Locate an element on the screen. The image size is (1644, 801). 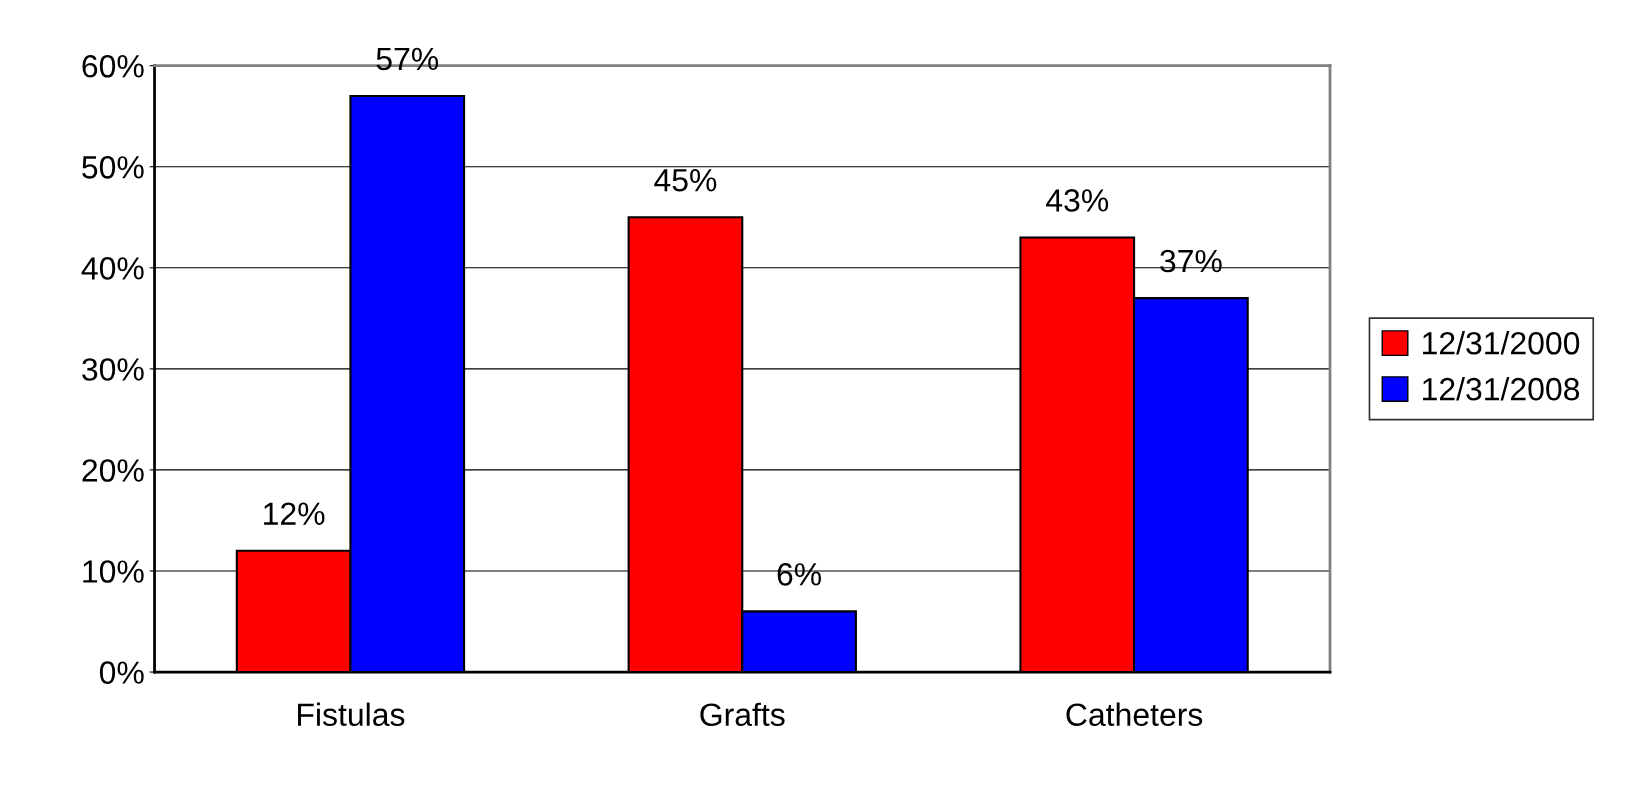
y-tick-label: 0% is located at coordinates (121, 672).